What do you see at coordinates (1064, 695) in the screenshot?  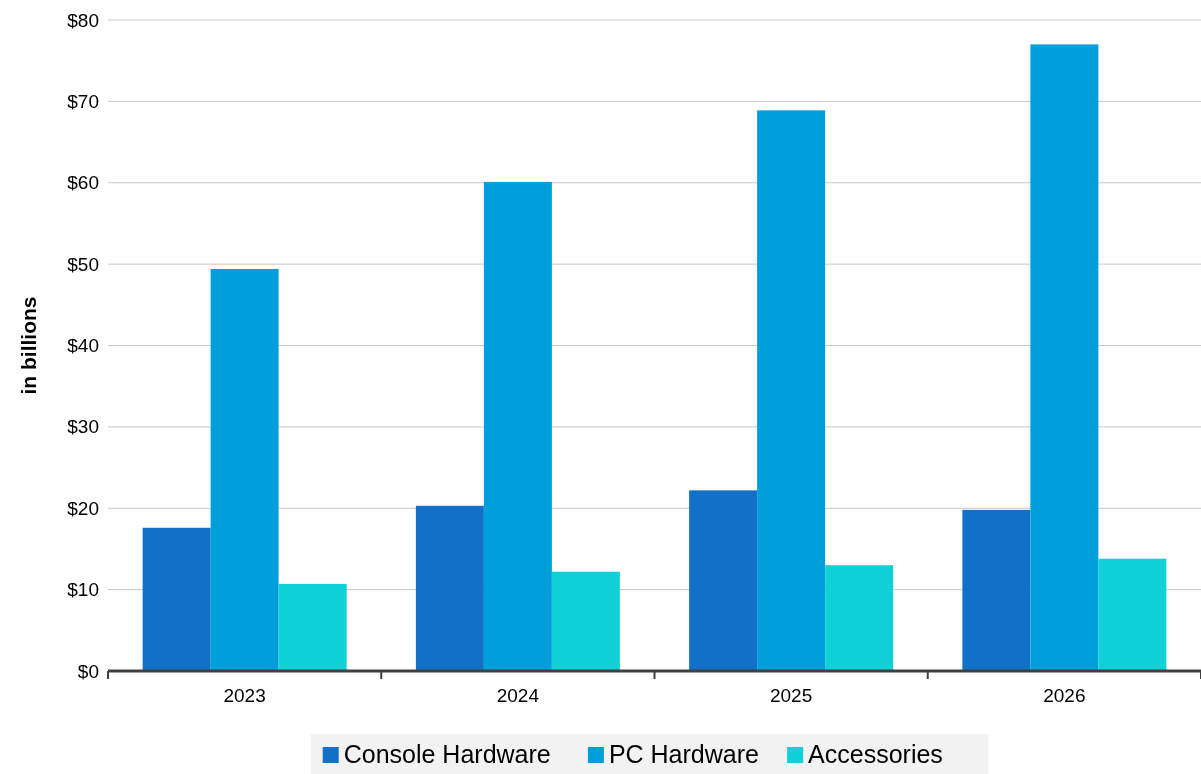 I see `x-tick-label: 2026` at bounding box center [1064, 695].